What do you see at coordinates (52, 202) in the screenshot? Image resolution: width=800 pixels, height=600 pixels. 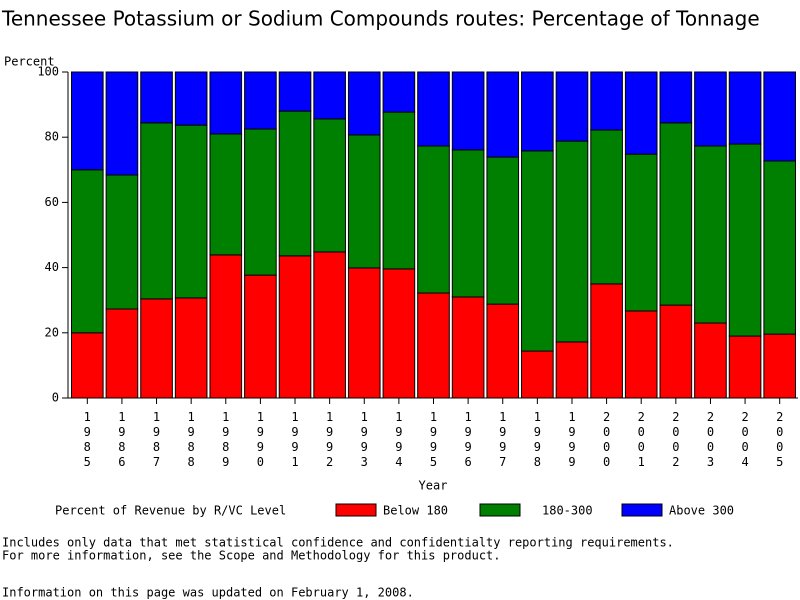 I see `y-tick-label: 60` at bounding box center [52, 202].